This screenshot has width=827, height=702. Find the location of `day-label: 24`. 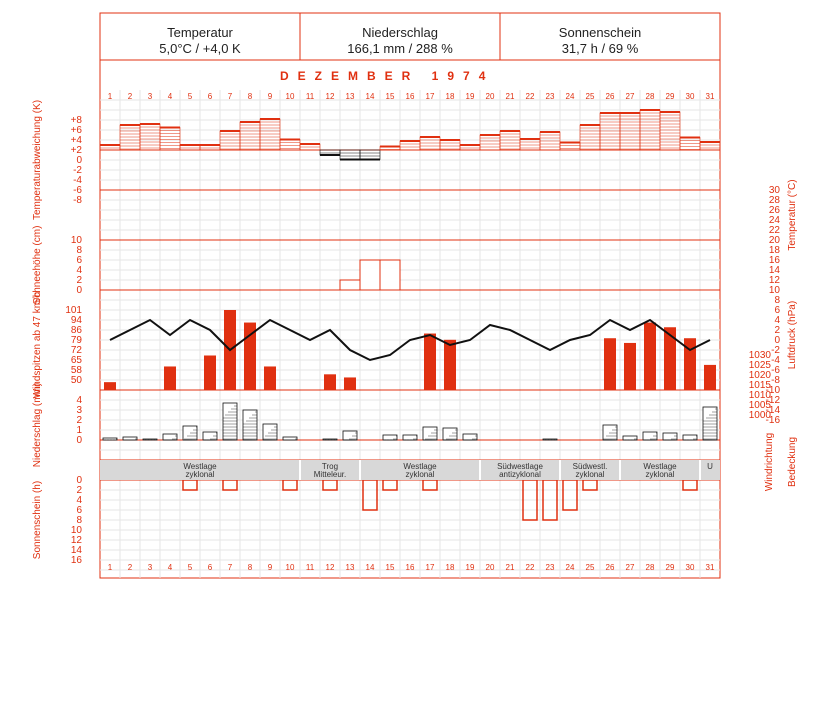

day-label: 24 is located at coordinates (570, 96).